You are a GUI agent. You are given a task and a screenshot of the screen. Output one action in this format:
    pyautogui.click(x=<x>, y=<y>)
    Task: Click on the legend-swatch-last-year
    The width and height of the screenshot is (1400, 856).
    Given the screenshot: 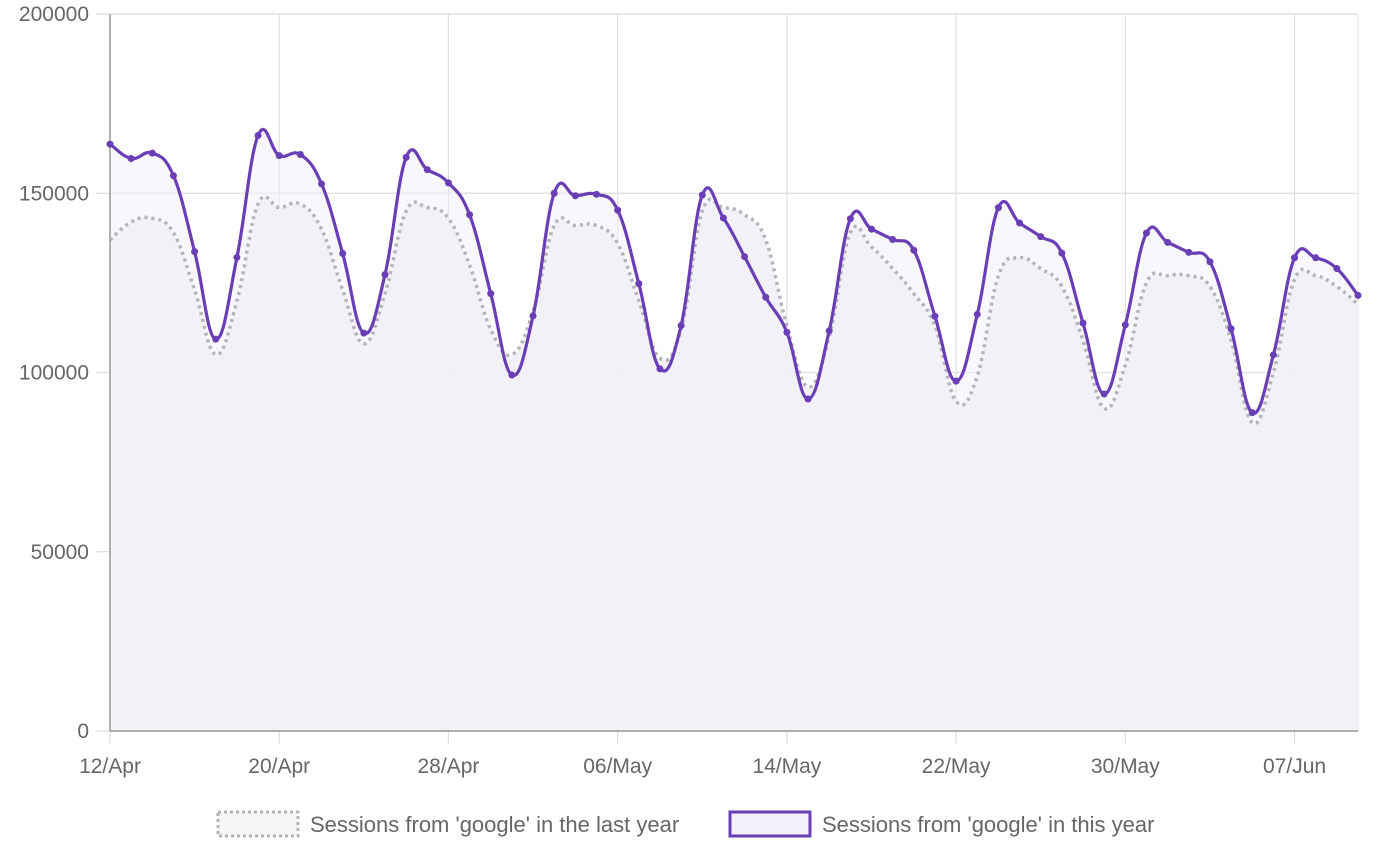 What is the action you would take?
    pyautogui.click(x=258, y=824)
    